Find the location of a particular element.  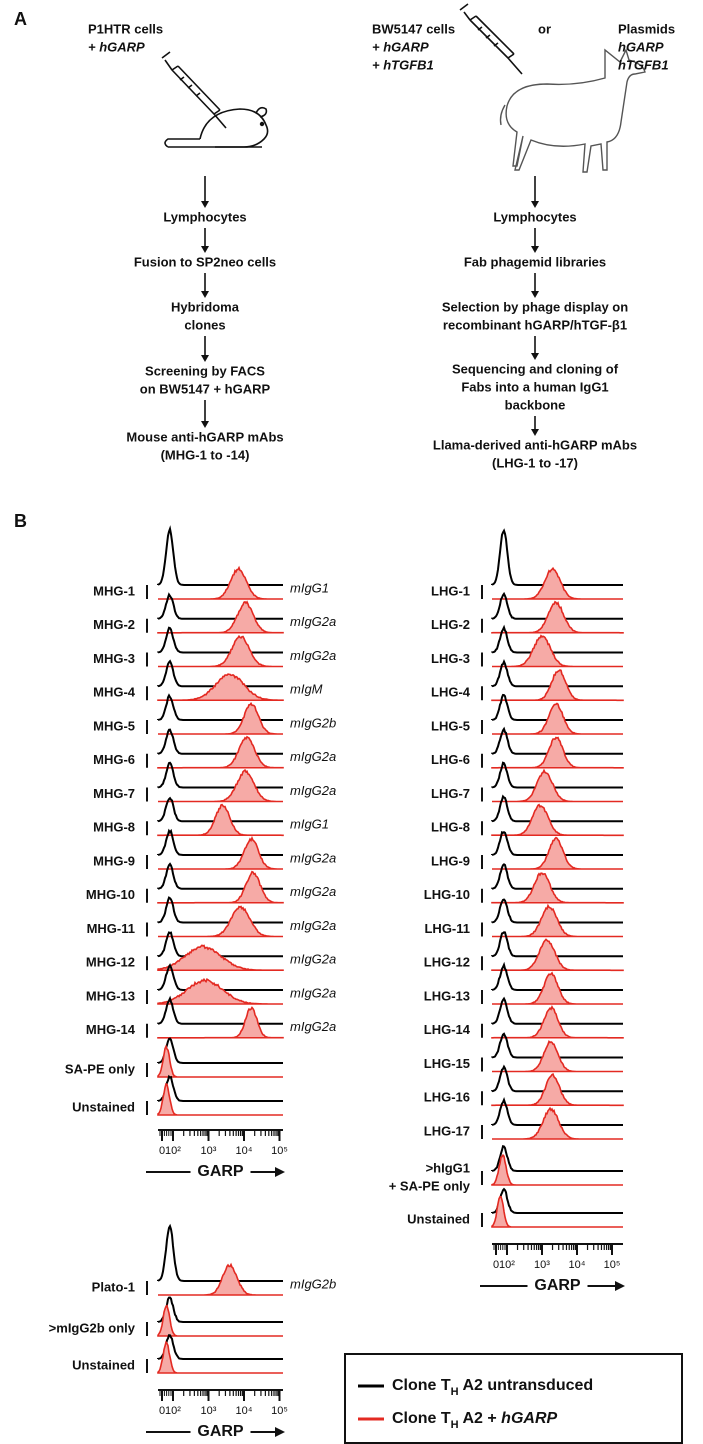

row-label: MHG-7 is located at coordinates (114, 793).